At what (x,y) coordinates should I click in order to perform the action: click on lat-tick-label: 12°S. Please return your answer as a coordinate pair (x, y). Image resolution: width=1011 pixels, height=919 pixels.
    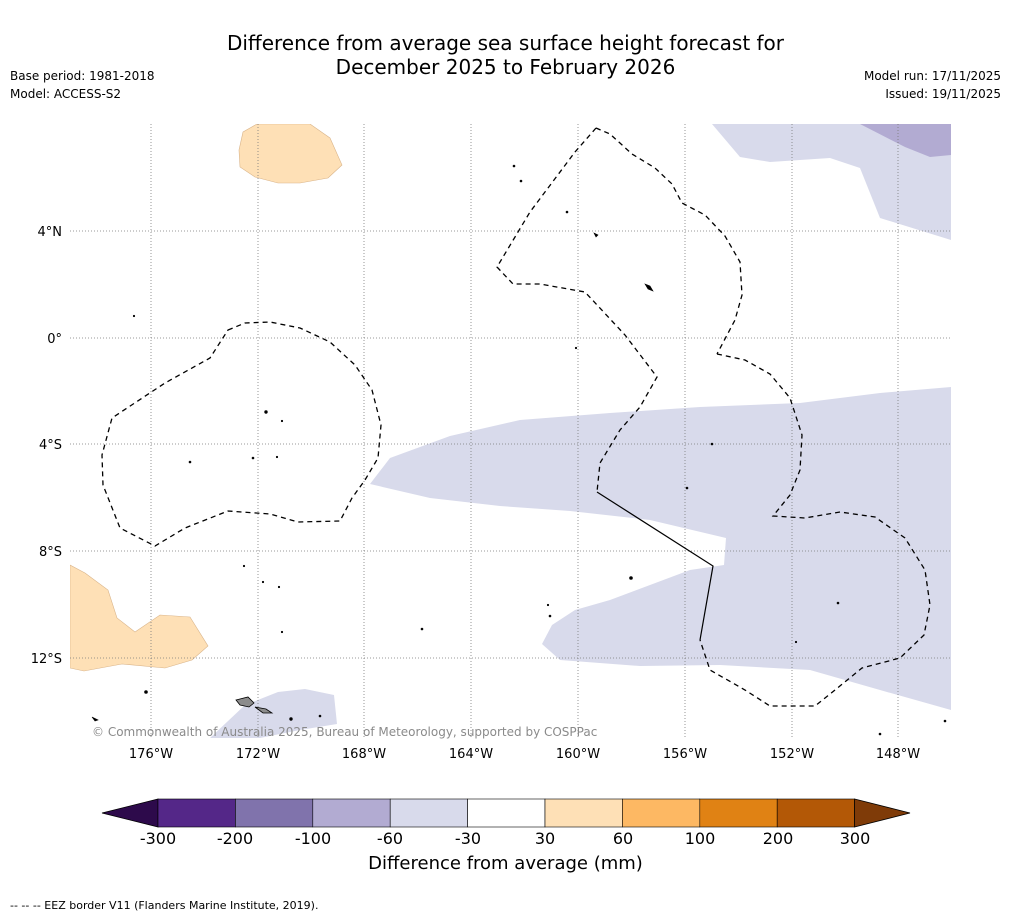
    Looking at the image, I should click on (46, 659).